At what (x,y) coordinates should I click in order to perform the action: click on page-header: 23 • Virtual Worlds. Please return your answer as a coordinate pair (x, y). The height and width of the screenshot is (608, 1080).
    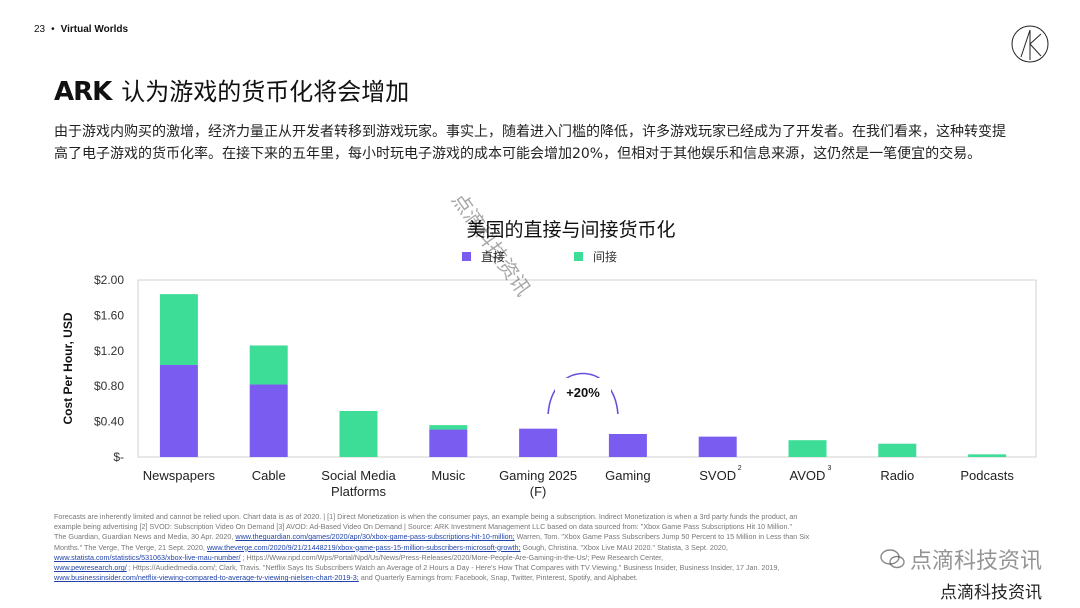
    Looking at the image, I should click on (81, 29).